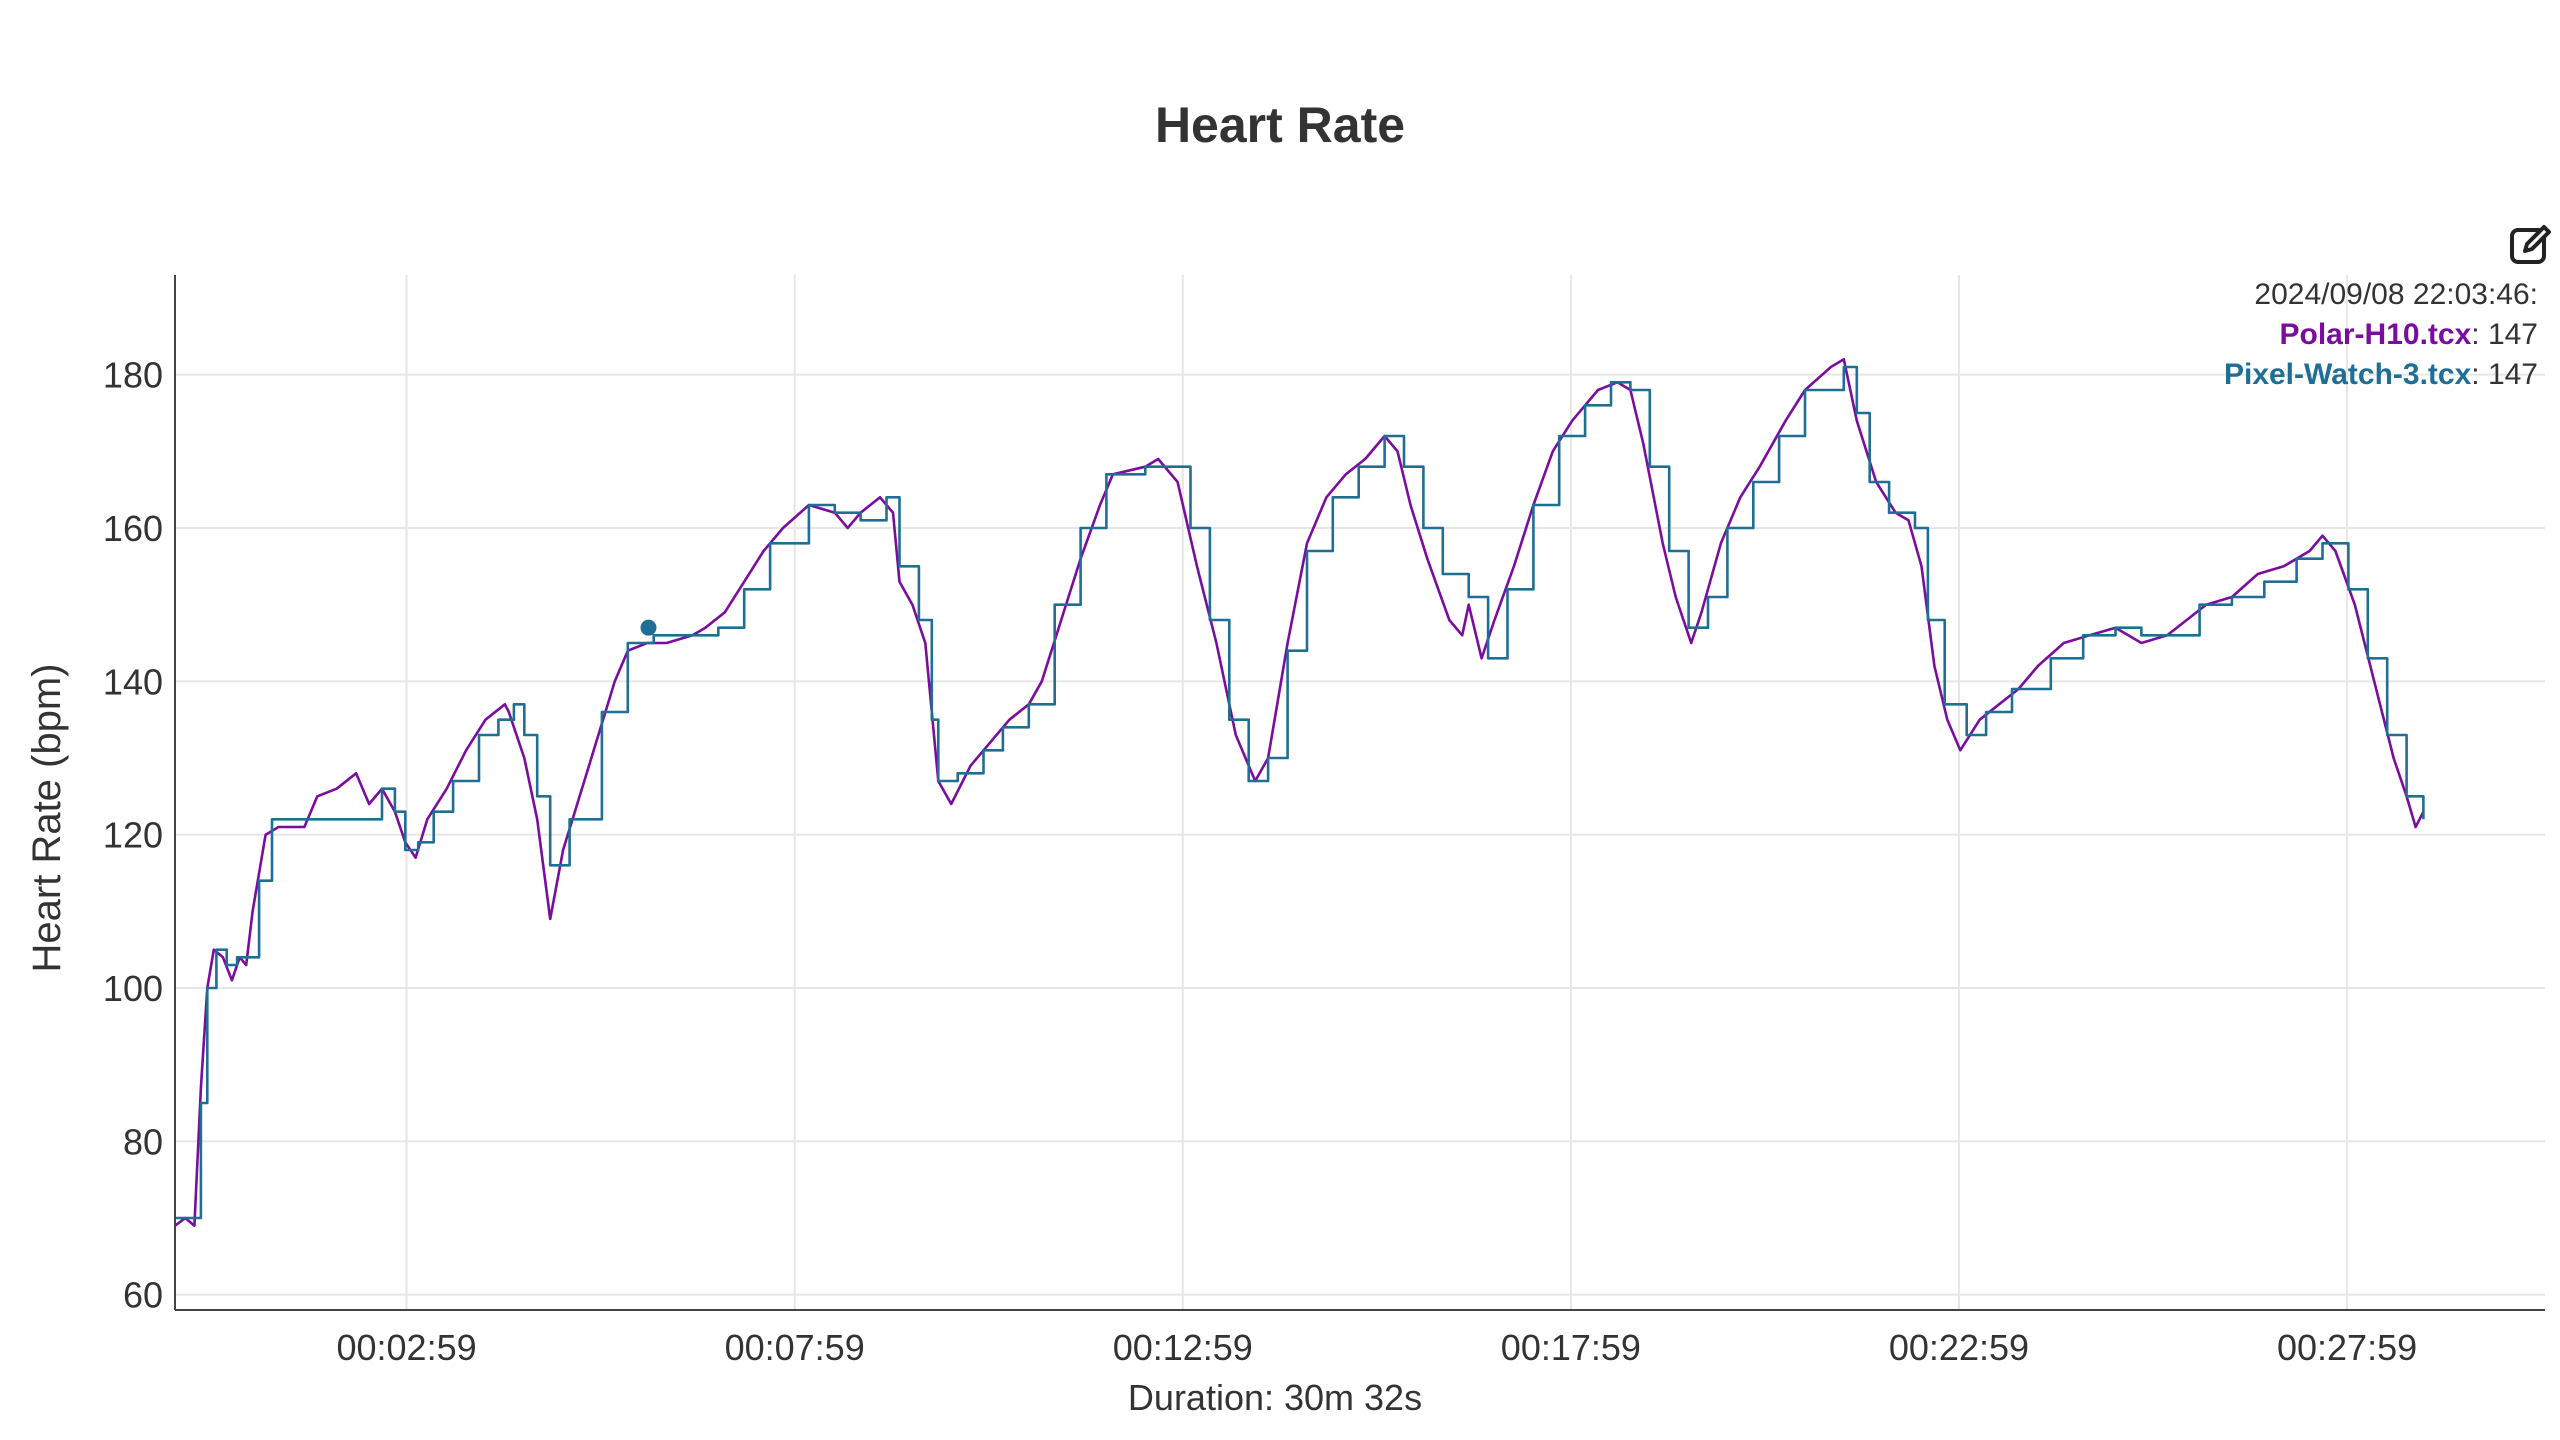  What do you see at coordinates (2531, 245) in the screenshot?
I see `edit-icon` at bounding box center [2531, 245].